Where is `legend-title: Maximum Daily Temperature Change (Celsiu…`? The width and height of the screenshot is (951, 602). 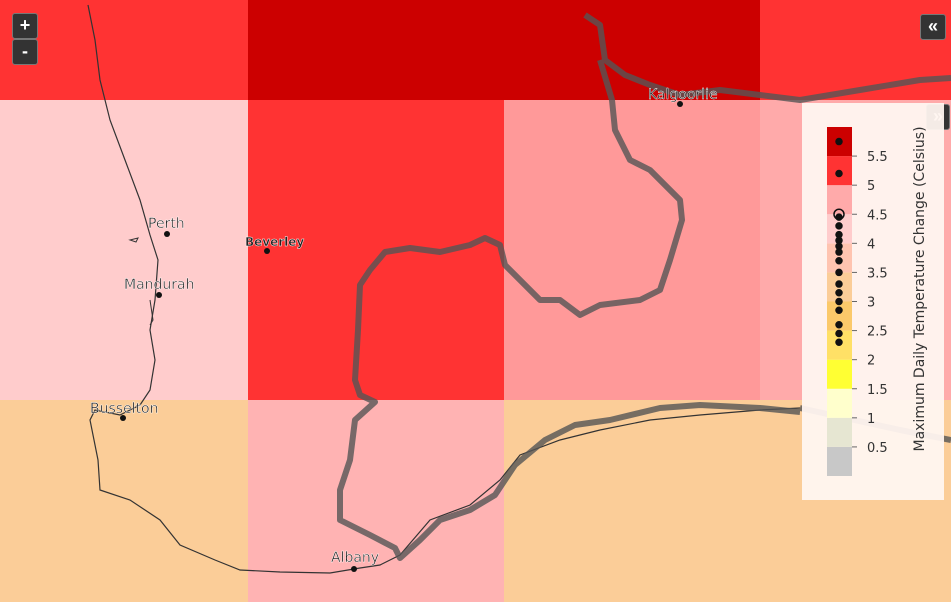 legend-title: Maximum Daily Temperature Change (Celsiu… is located at coordinates (920, 288).